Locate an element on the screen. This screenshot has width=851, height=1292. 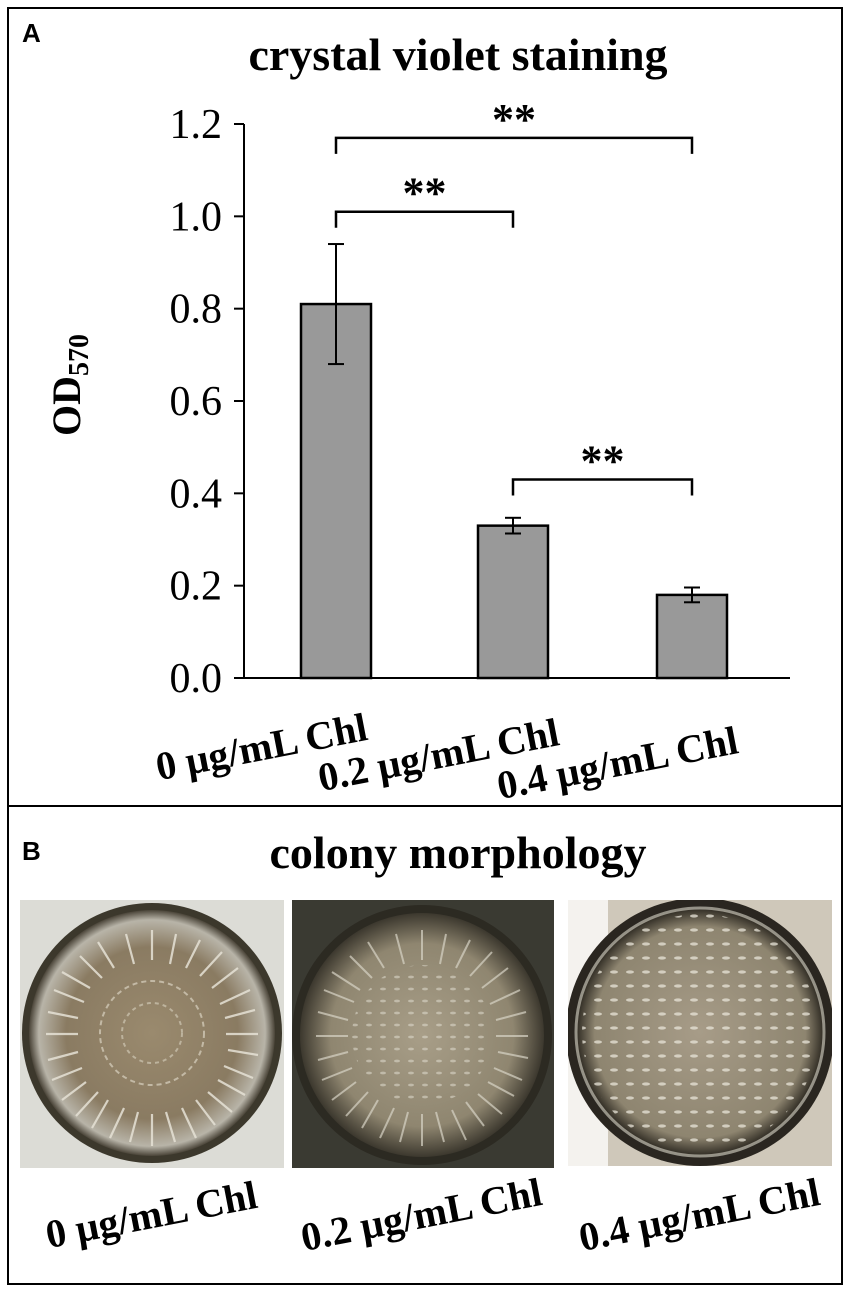
error-bars is located at coordinates (514, 423).